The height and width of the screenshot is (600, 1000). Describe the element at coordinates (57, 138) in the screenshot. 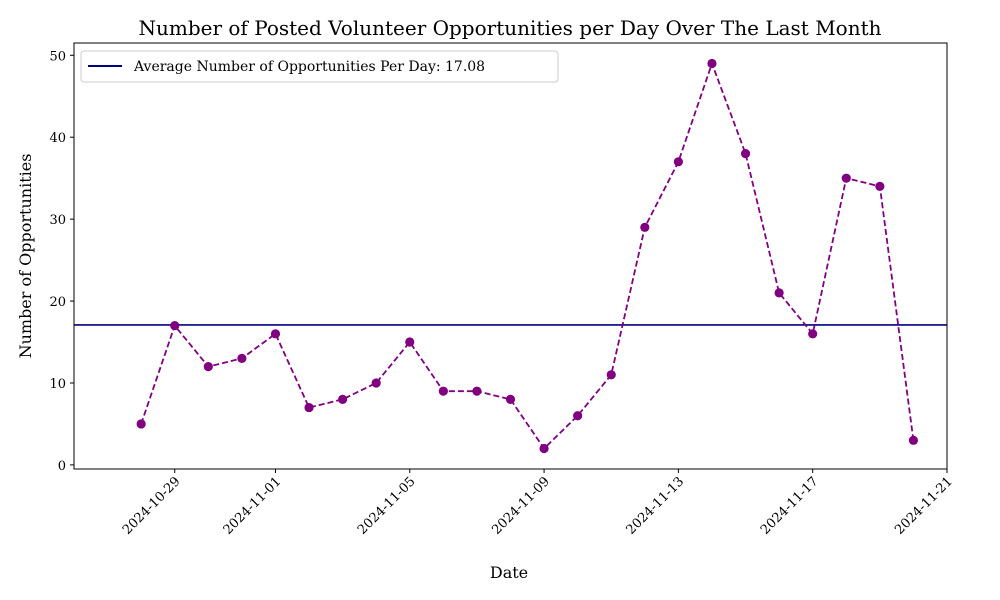

I see `y-tick-label-40: 40` at that location.